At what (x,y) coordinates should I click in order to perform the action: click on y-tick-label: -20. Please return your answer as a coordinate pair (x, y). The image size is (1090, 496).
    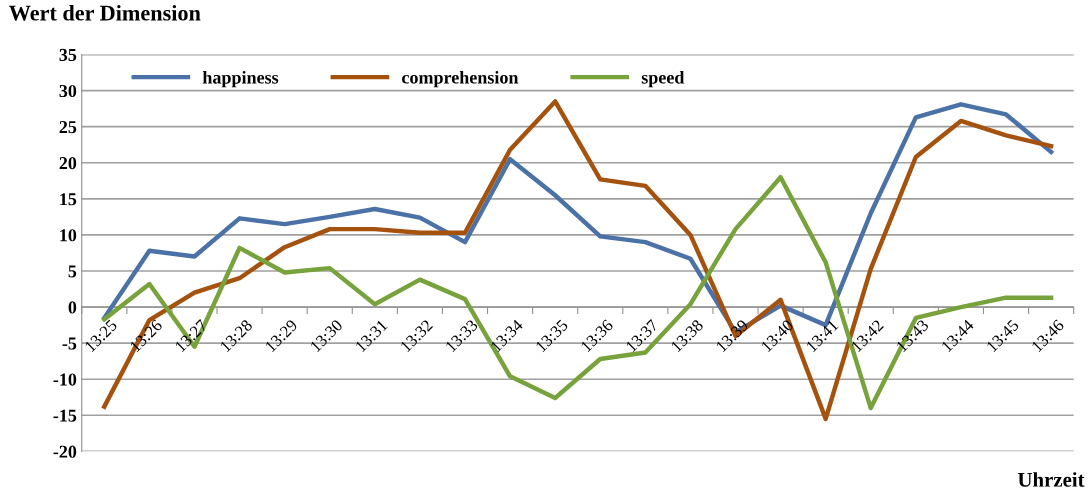
    Looking at the image, I should click on (65, 451).